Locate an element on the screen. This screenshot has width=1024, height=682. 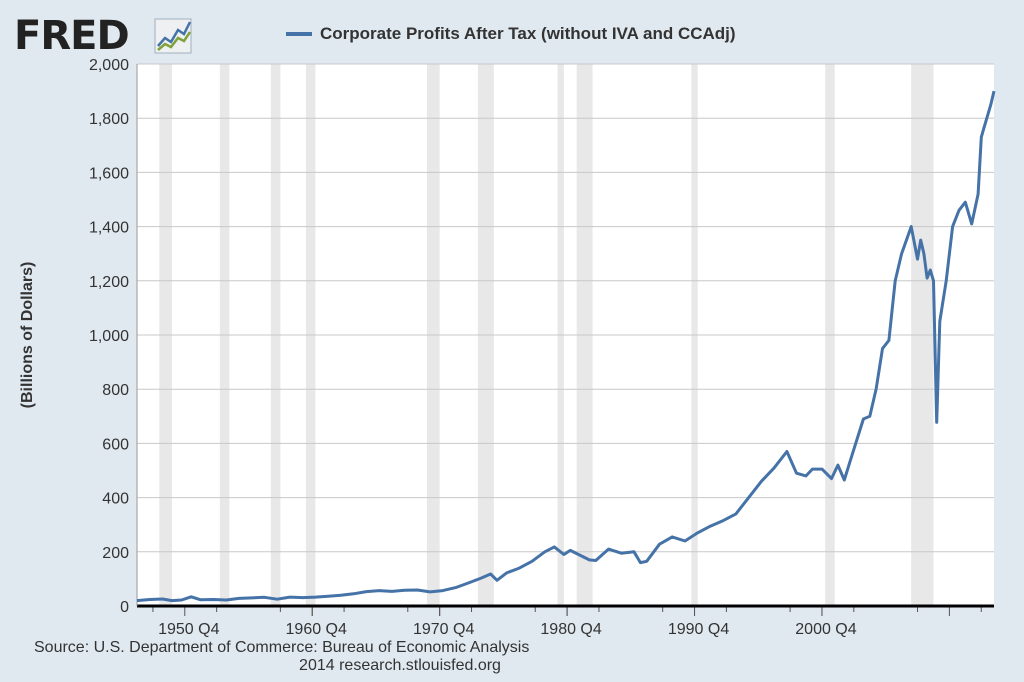
y-tick-label: 1,000 is located at coordinates (109, 336).